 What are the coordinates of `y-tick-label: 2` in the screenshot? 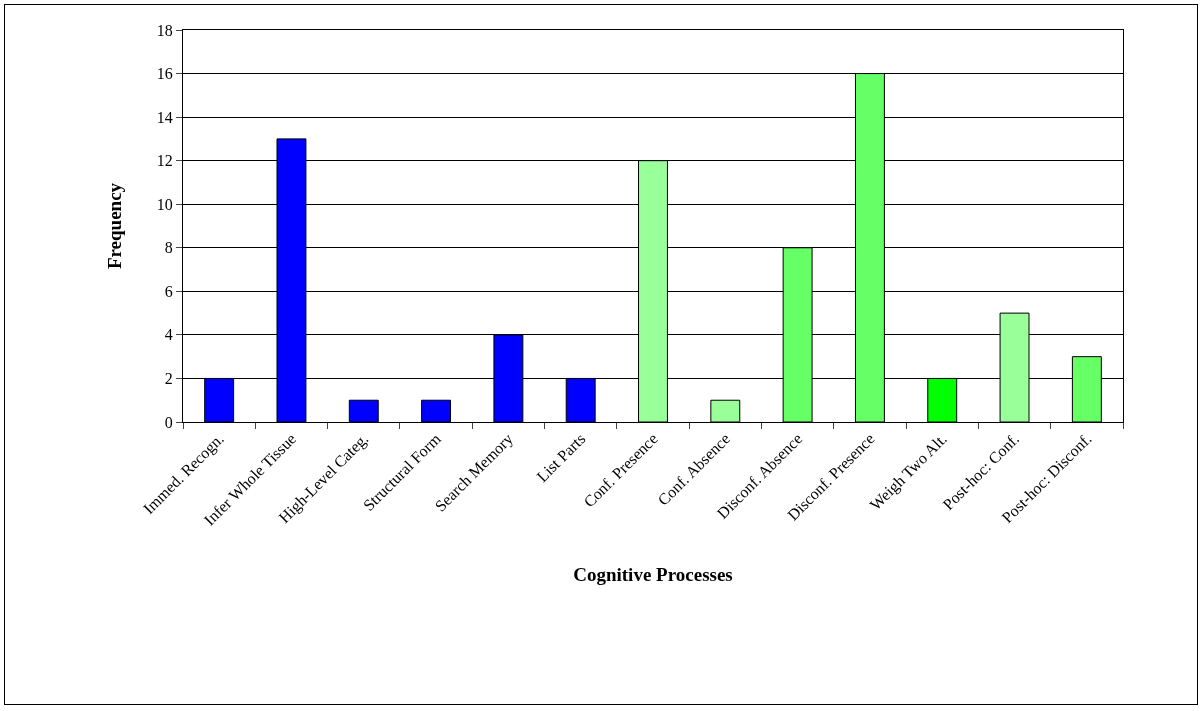 It's located at (168, 379).